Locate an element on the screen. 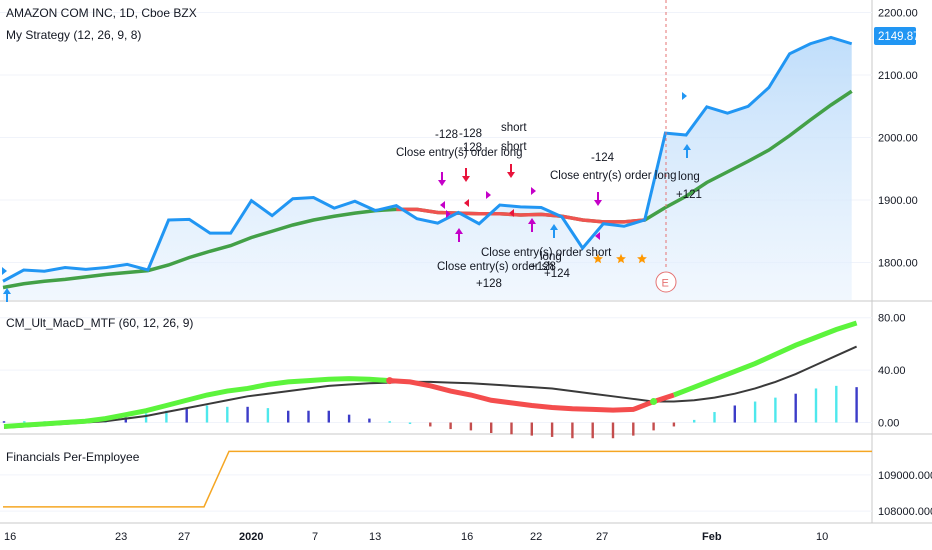  macd-signal-line is located at coordinates (430, 387).